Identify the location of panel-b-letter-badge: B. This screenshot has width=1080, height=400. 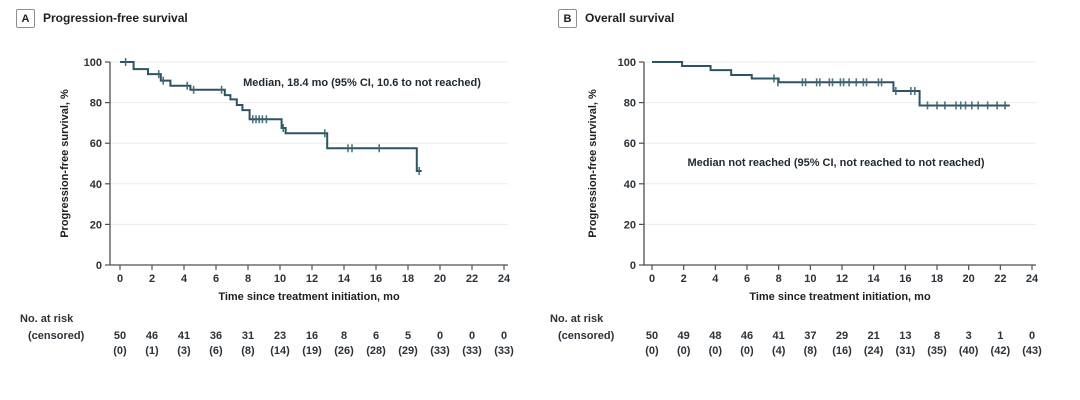
(567, 18).